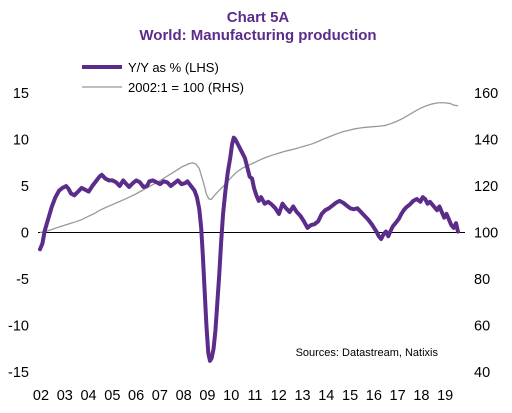 This screenshot has height=413, width=512. Describe the element at coordinates (257, 35) in the screenshot. I see `chart-subtitle: World: Manufacturing production` at that location.